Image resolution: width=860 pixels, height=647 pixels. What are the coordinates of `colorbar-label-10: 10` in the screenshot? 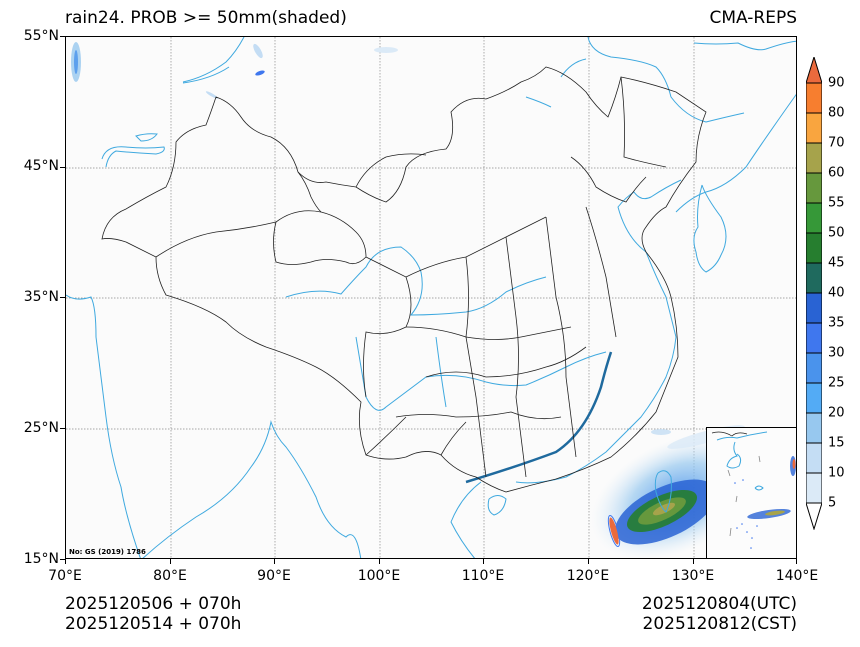 It's located at (836, 473).